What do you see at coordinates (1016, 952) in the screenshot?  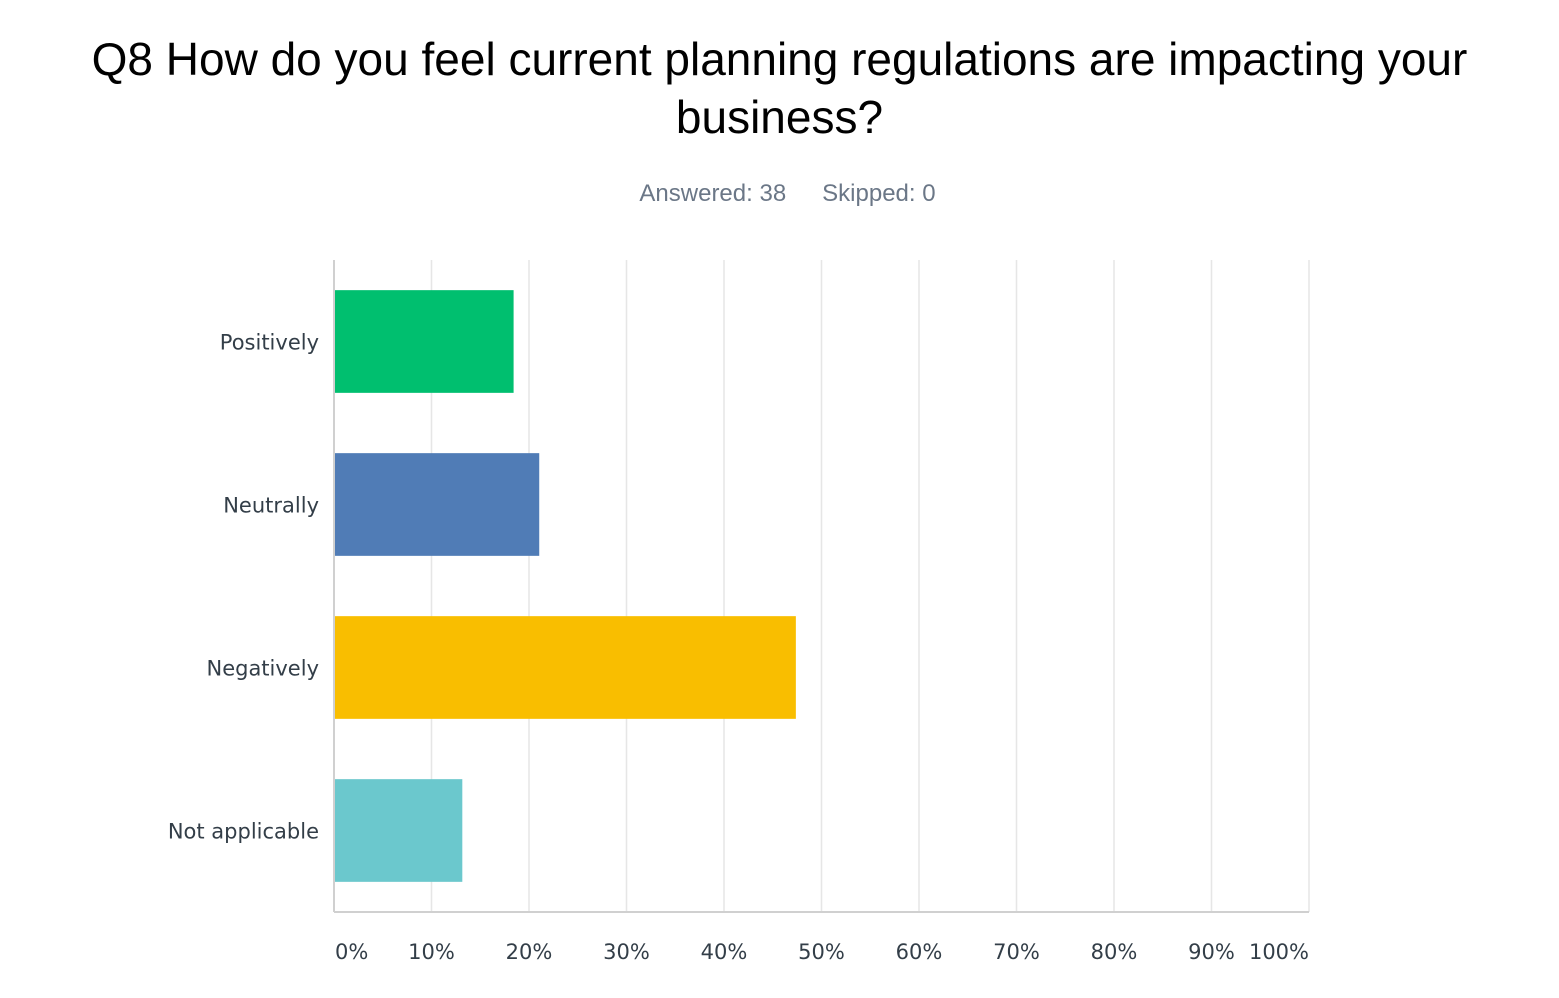 I see `x-tick-label: 70%` at bounding box center [1016, 952].